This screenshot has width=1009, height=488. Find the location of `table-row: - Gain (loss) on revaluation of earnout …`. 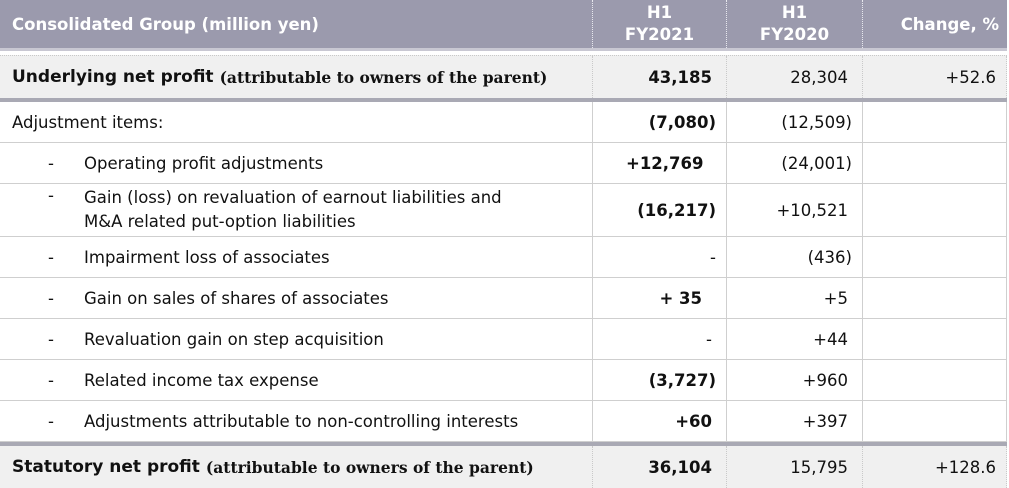

table-row: - Gain (loss) on revaluation of earnout … is located at coordinates (503, 210).